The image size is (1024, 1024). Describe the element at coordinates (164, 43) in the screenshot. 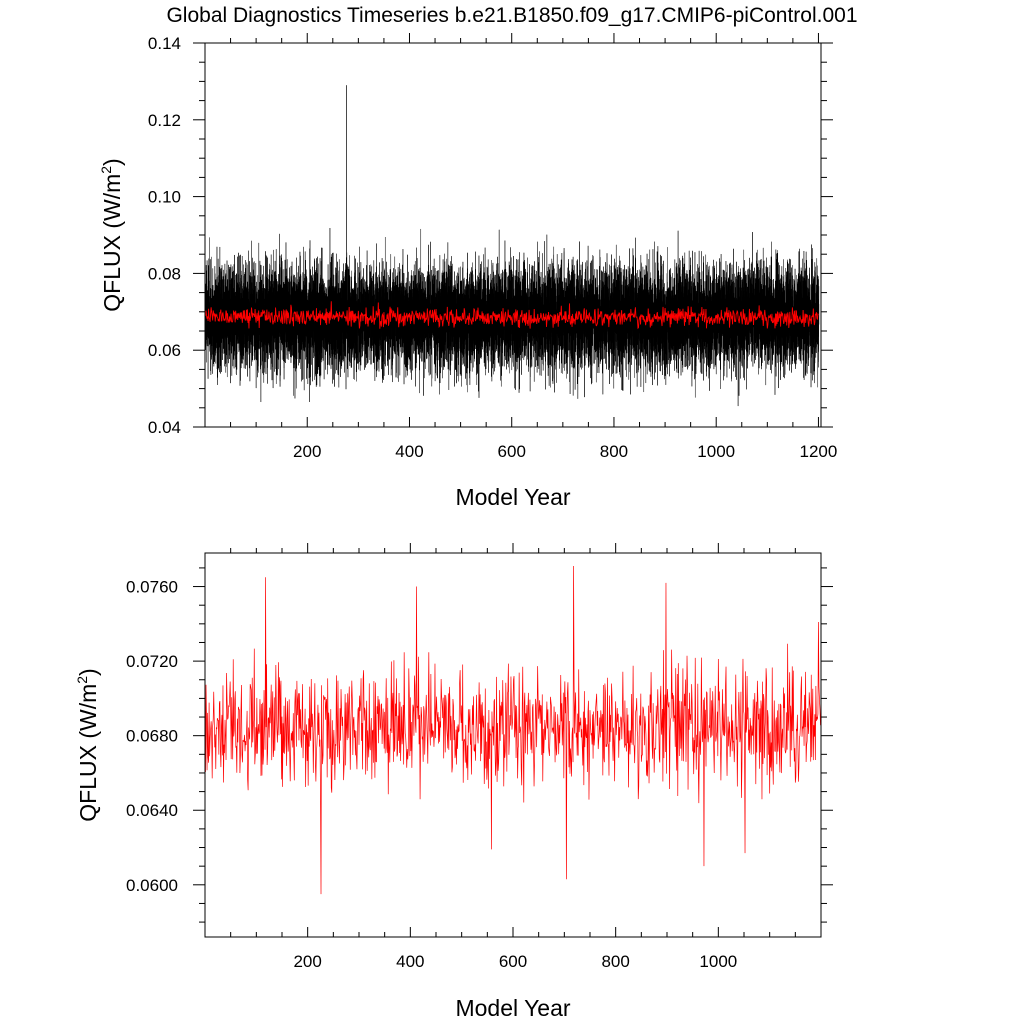

I see `y-tick-label: 0.14` at that location.